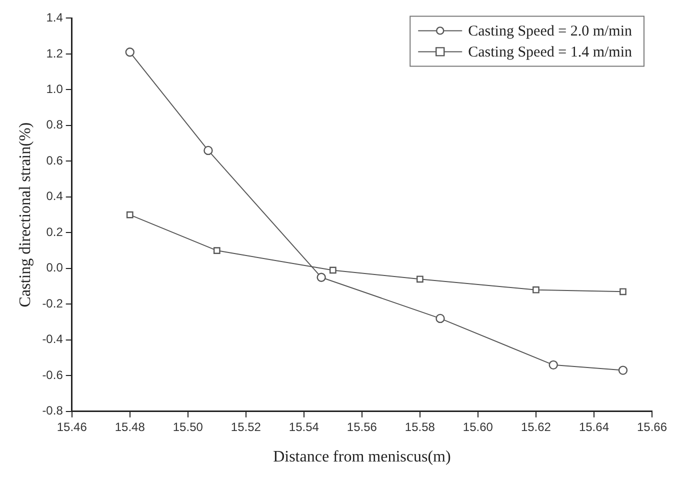  What do you see at coordinates (594, 427) in the screenshot?
I see `x-tick-label: 15.64` at bounding box center [594, 427].